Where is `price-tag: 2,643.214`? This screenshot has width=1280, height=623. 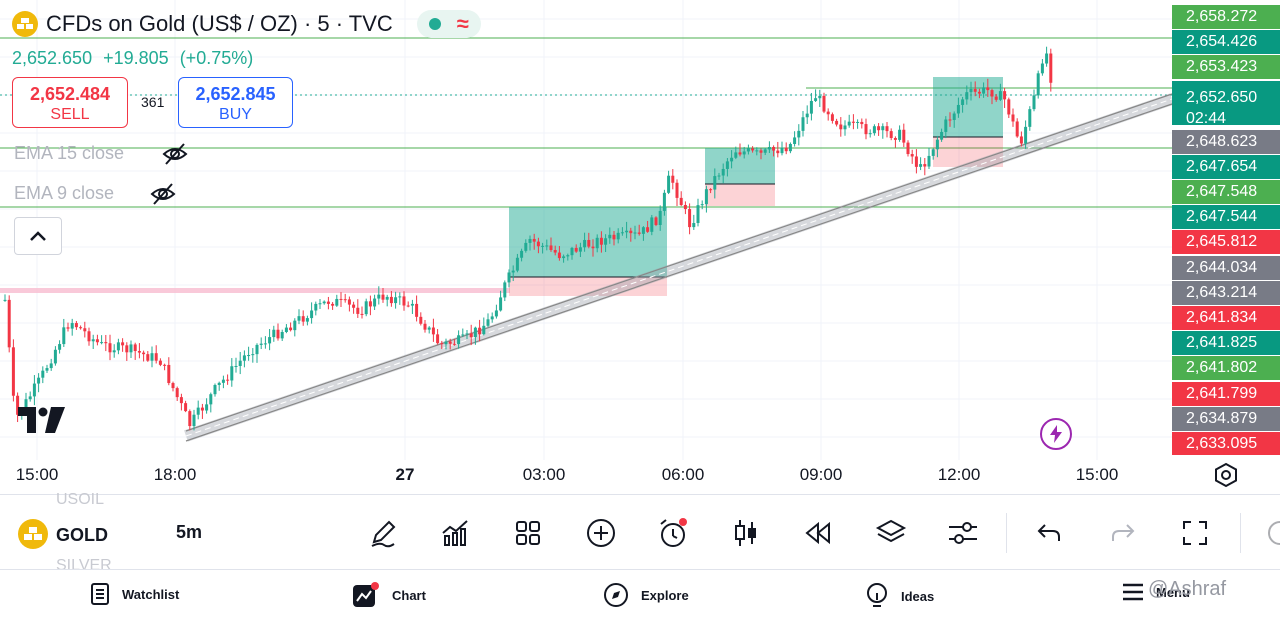
price-tag: 2,643.214 is located at coordinates (1226, 292).